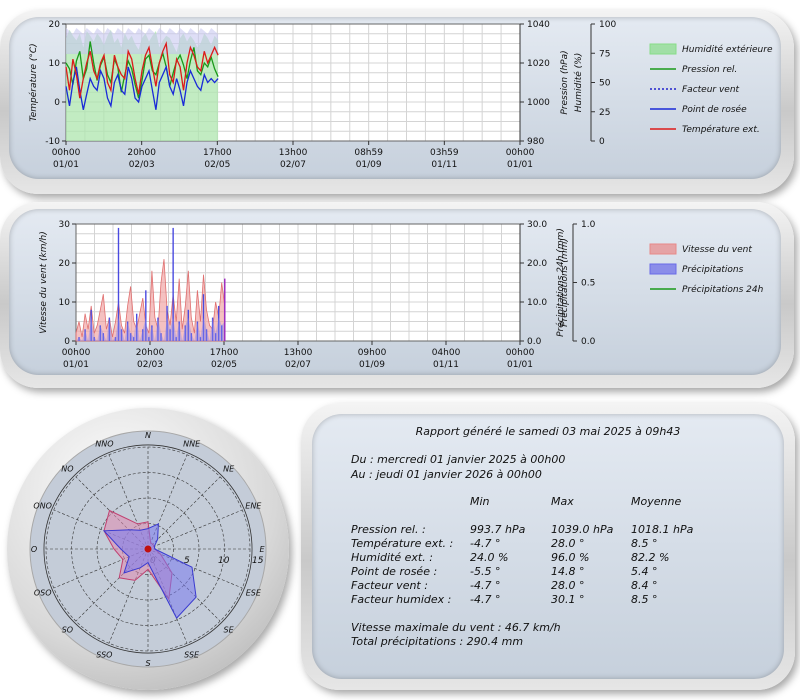  Describe the element at coordinates (446, 353) in the screenshot. I see `x-tick-time: 04h00` at that location.